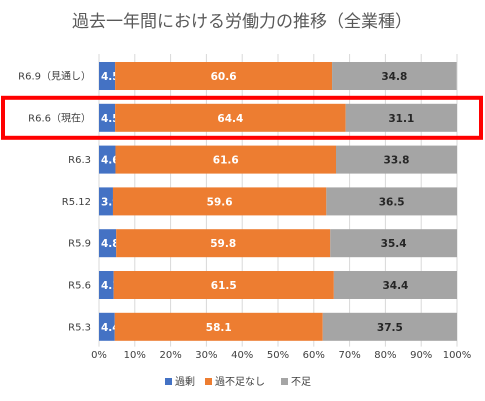  I want to click on data-label: 33.8, so click(397, 161).